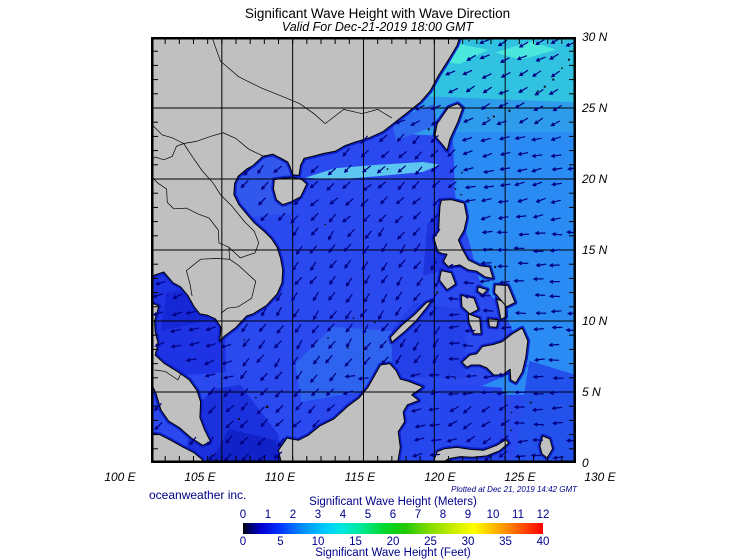 The height and width of the screenshot is (560, 755). I want to click on meters-tick-8: 8, so click(443, 515).